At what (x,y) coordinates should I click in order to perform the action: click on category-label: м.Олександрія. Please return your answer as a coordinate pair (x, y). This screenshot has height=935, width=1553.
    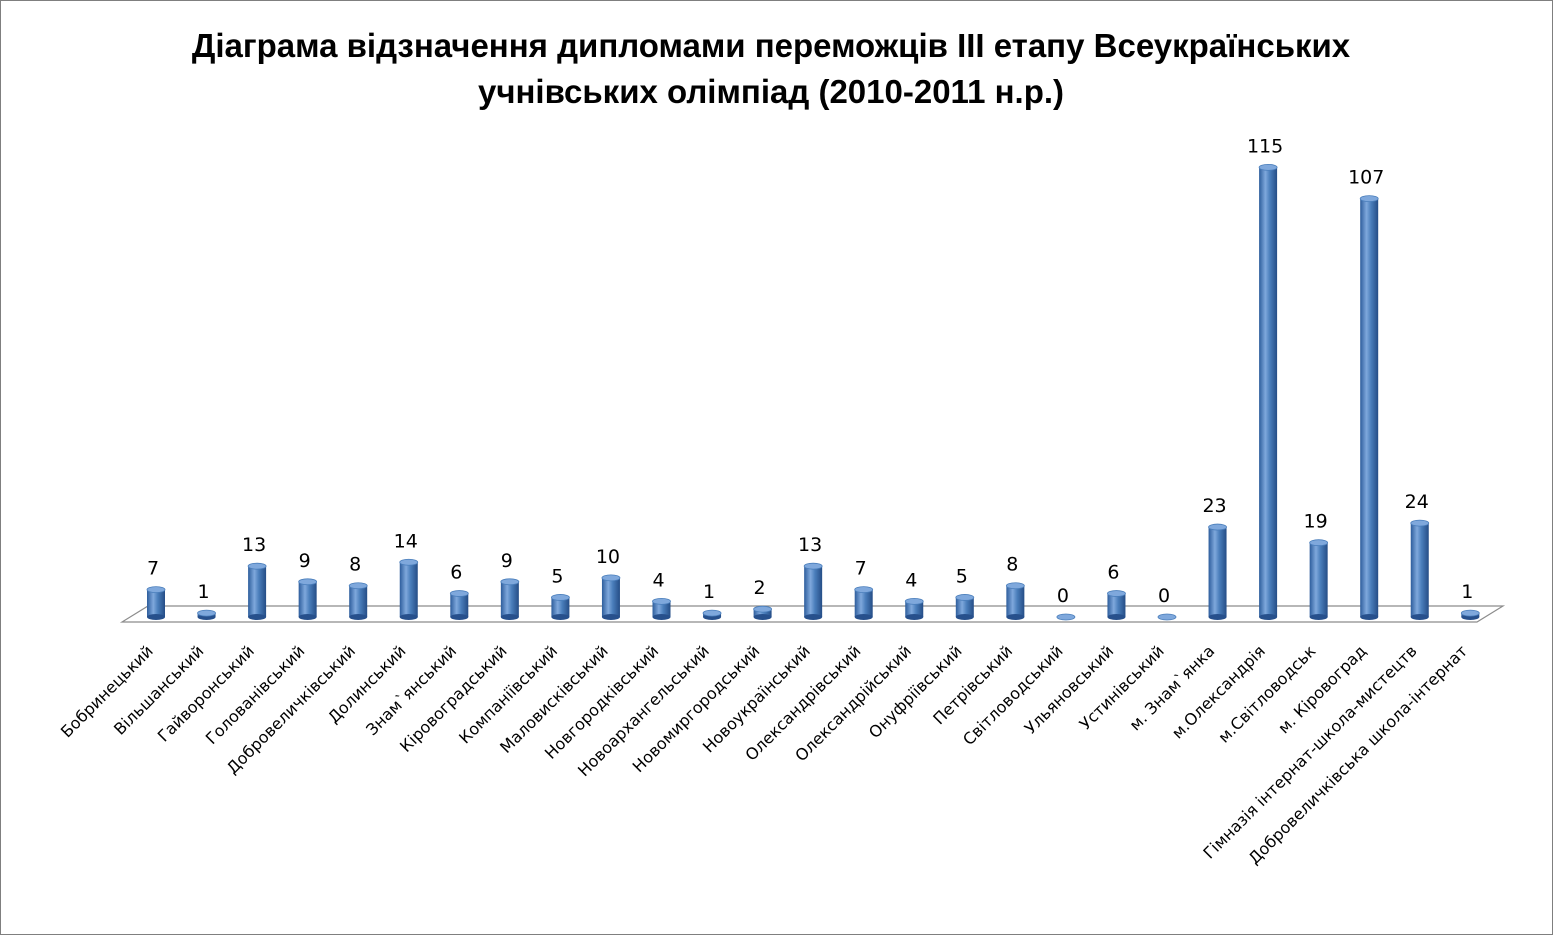
    Looking at the image, I should click on (1218, 691).